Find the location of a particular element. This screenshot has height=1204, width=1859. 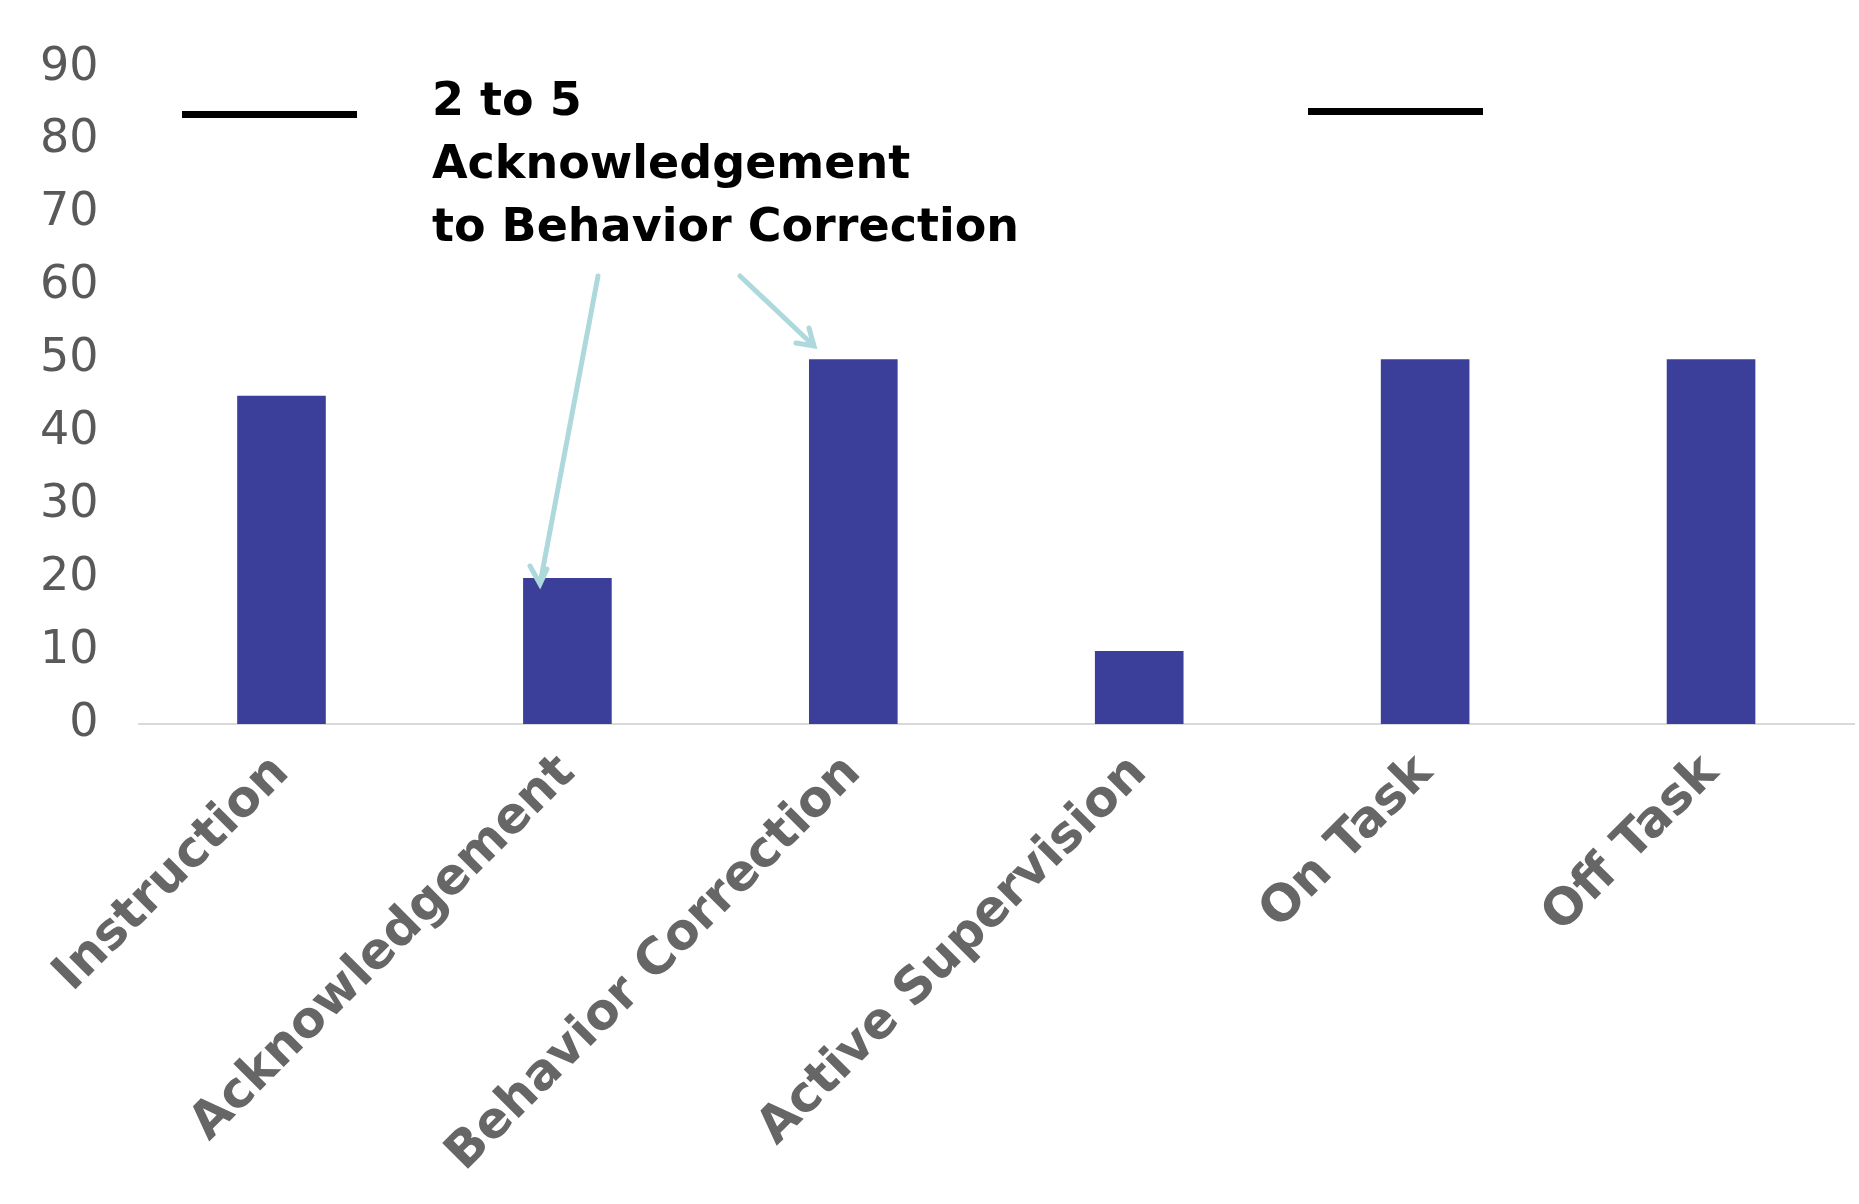

y-tick-label: 80 is located at coordinates (69, 136).